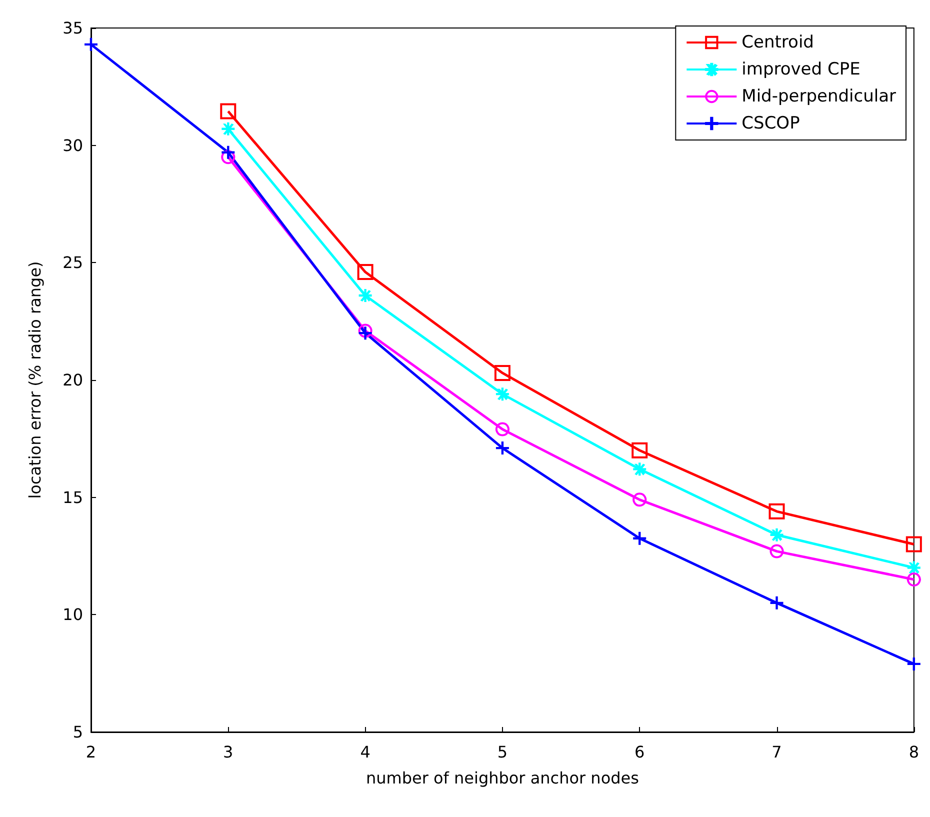  I want to click on legend-label: Mid-perpendicular, so click(819, 96).